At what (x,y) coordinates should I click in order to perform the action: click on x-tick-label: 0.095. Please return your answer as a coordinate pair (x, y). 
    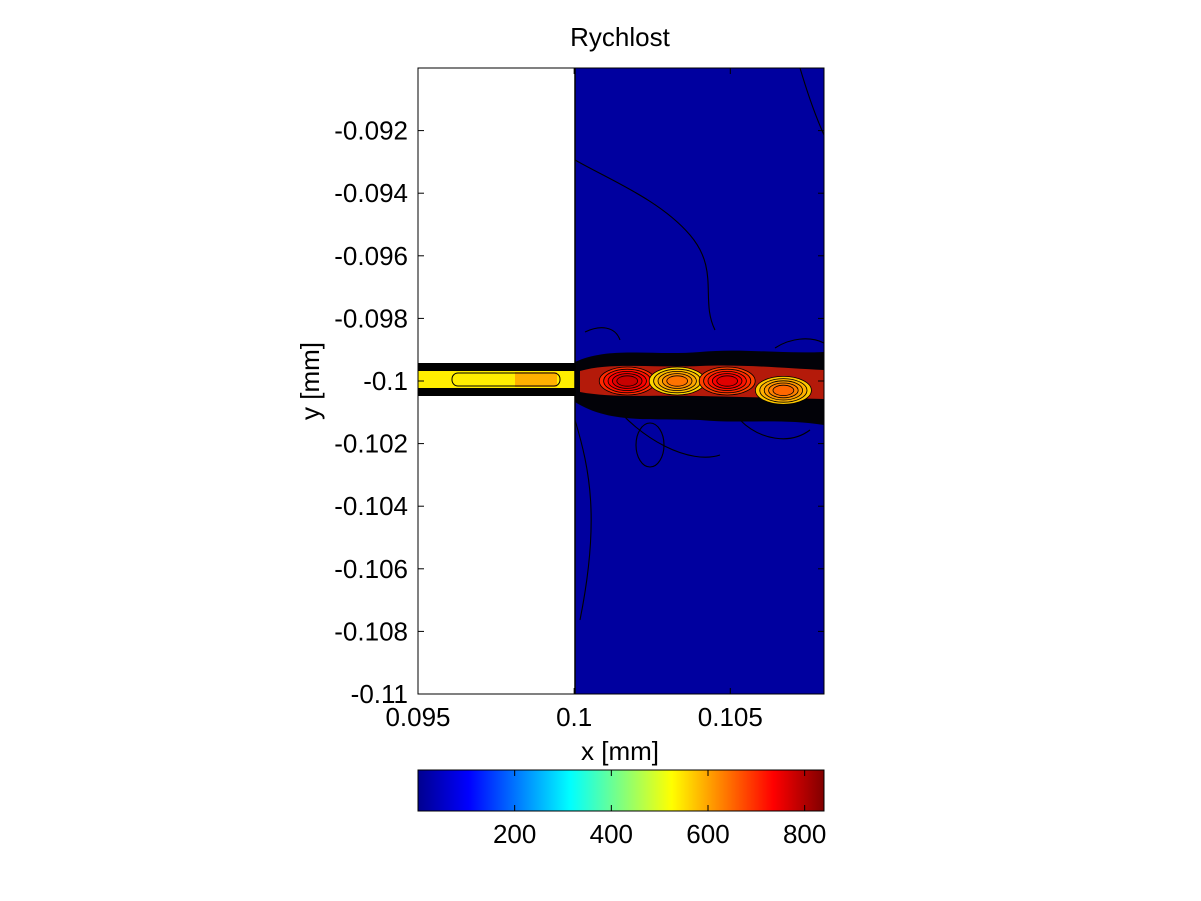
    Looking at the image, I should click on (417, 717).